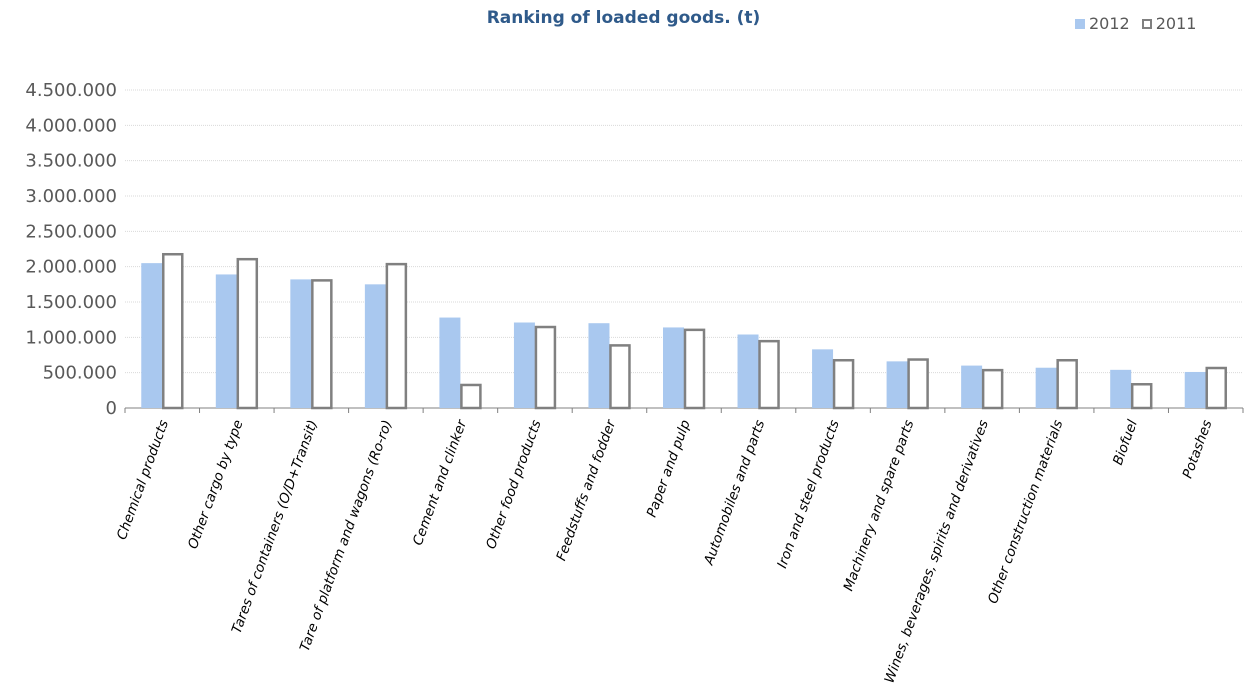 This screenshot has height=700, width=1247. I want to click on y-tick-label: 0, so click(111, 408).